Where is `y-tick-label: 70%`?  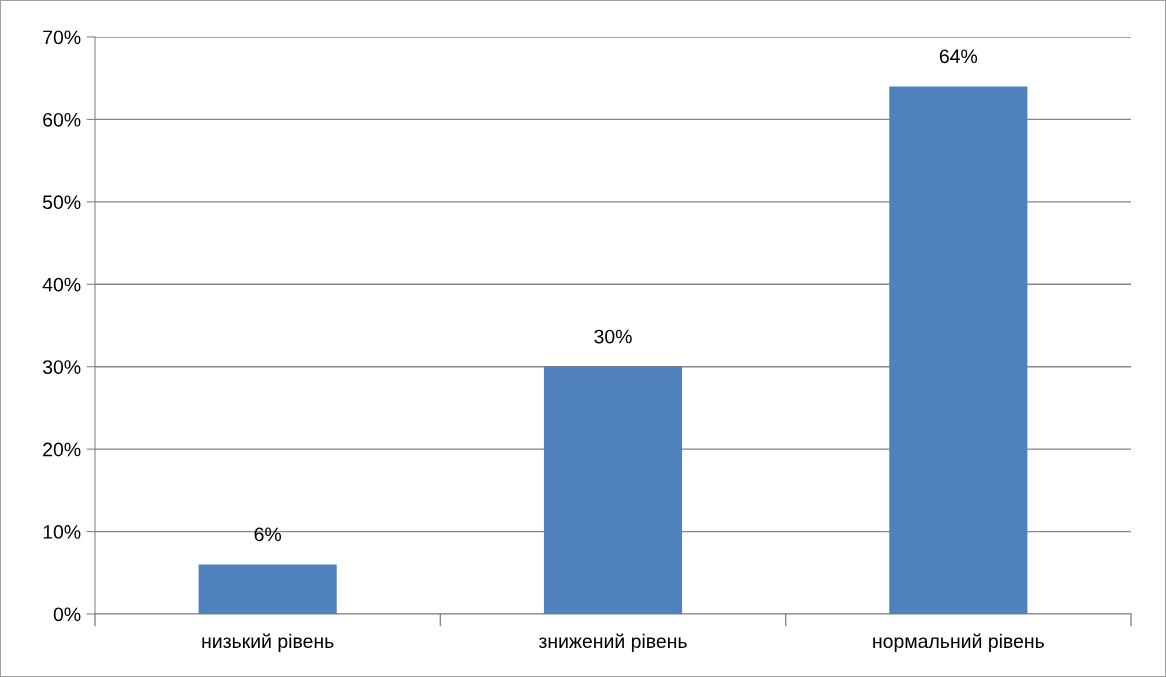
y-tick-label: 70% is located at coordinates (62, 37).